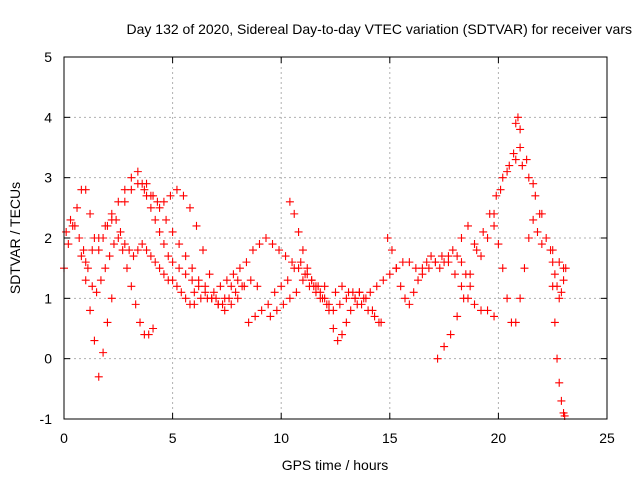  I want to click on series-t13, so click(489, 259).